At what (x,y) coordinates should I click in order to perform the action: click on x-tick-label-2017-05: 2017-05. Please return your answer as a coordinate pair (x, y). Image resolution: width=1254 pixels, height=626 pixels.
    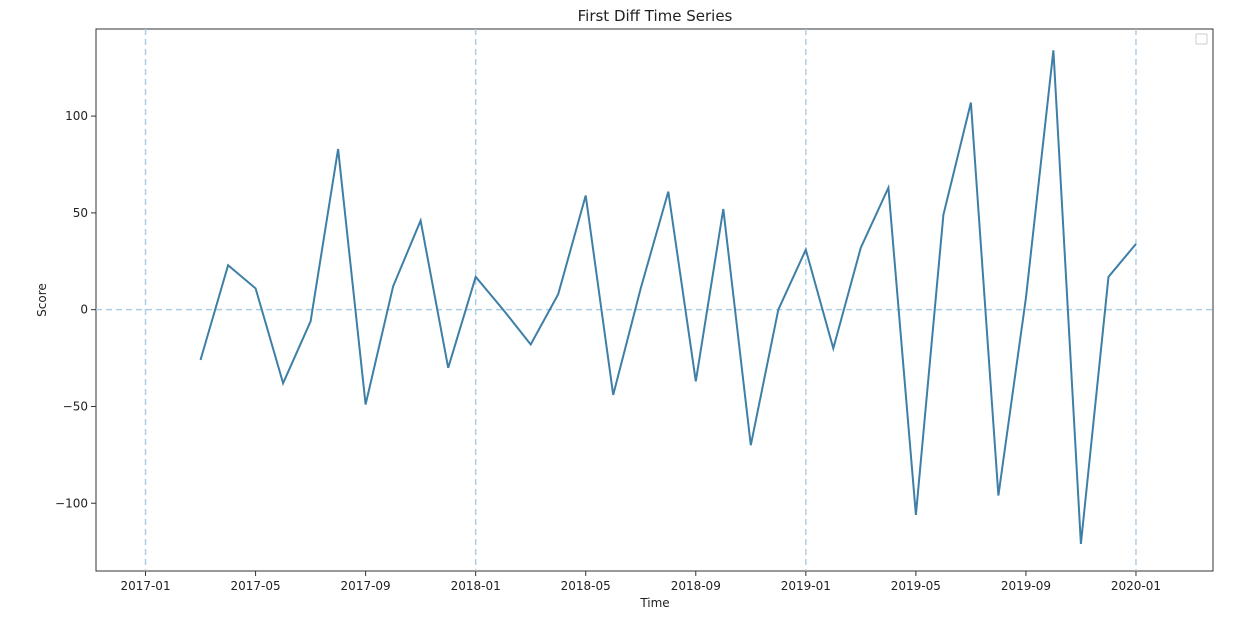
    Looking at the image, I should click on (256, 586).